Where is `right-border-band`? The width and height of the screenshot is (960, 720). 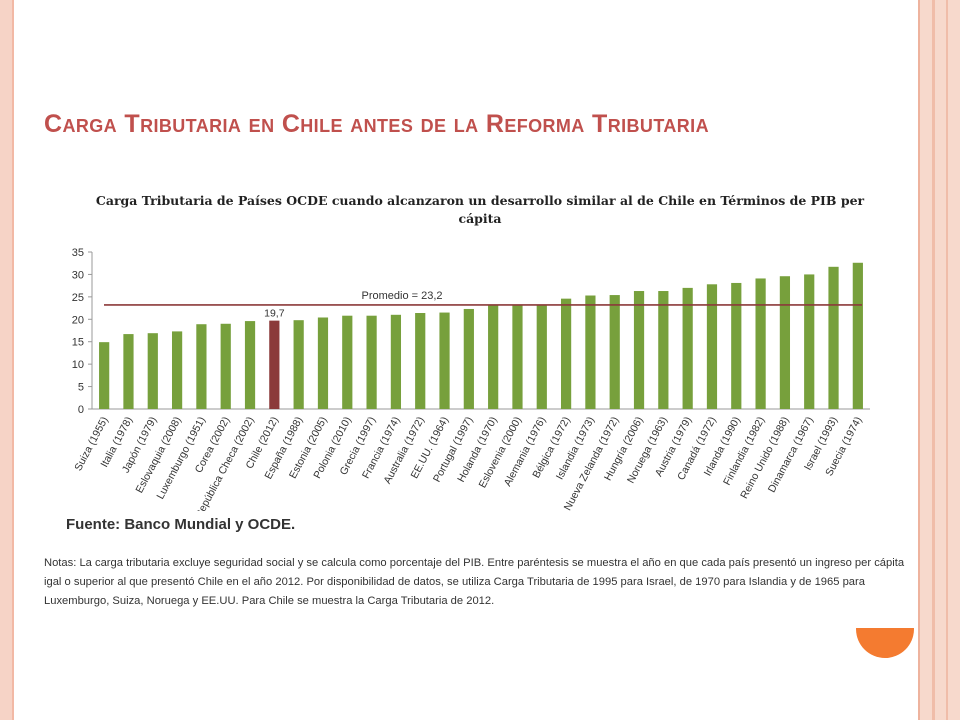 right-border-band is located at coordinates (939, 360).